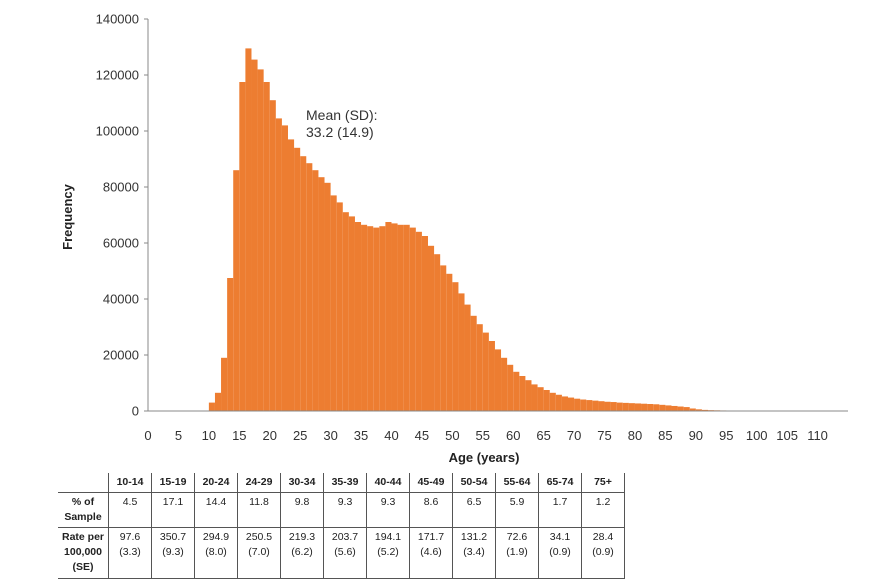 Image resolution: width=869 pixels, height=588 pixels. What do you see at coordinates (173, 510) in the screenshot?
I see `percent-sample-cell: 17.1` at bounding box center [173, 510].